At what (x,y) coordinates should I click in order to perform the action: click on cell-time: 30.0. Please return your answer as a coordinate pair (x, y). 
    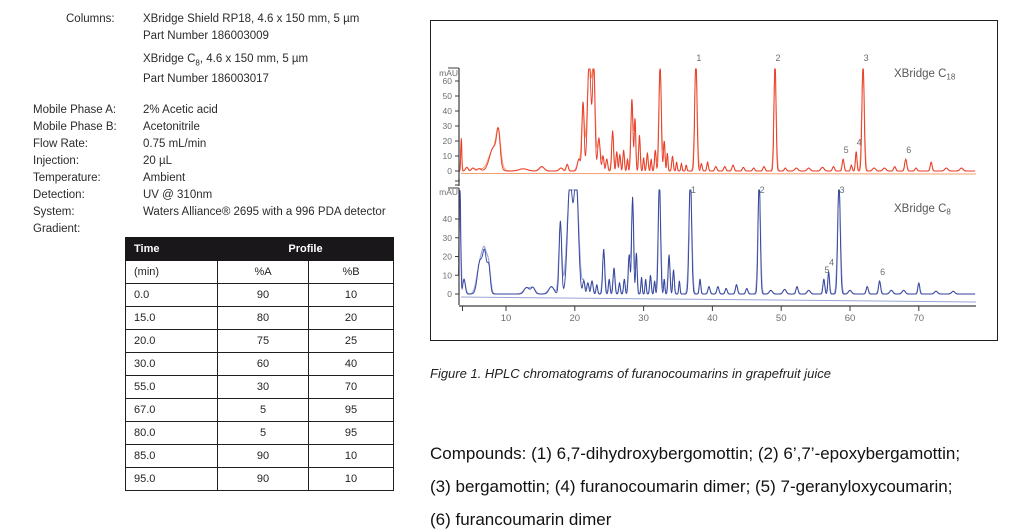
    Looking at the image, I should click on (171, 364).